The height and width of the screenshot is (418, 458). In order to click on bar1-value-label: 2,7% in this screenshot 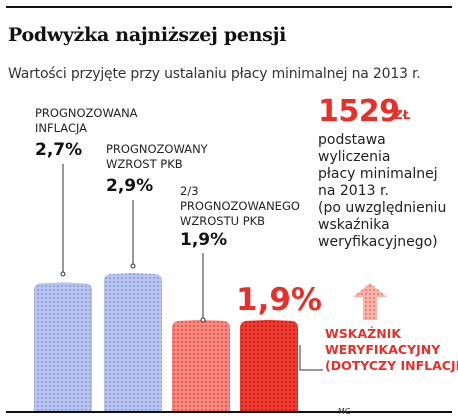, I will do `click(59, 150)`.